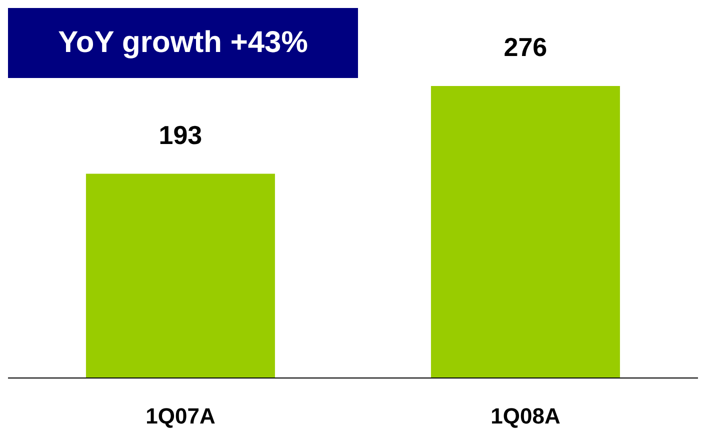 This screenshot has width=722, height=440. I want to click on x-tick-label: 1Q08A, so click(525, 416).